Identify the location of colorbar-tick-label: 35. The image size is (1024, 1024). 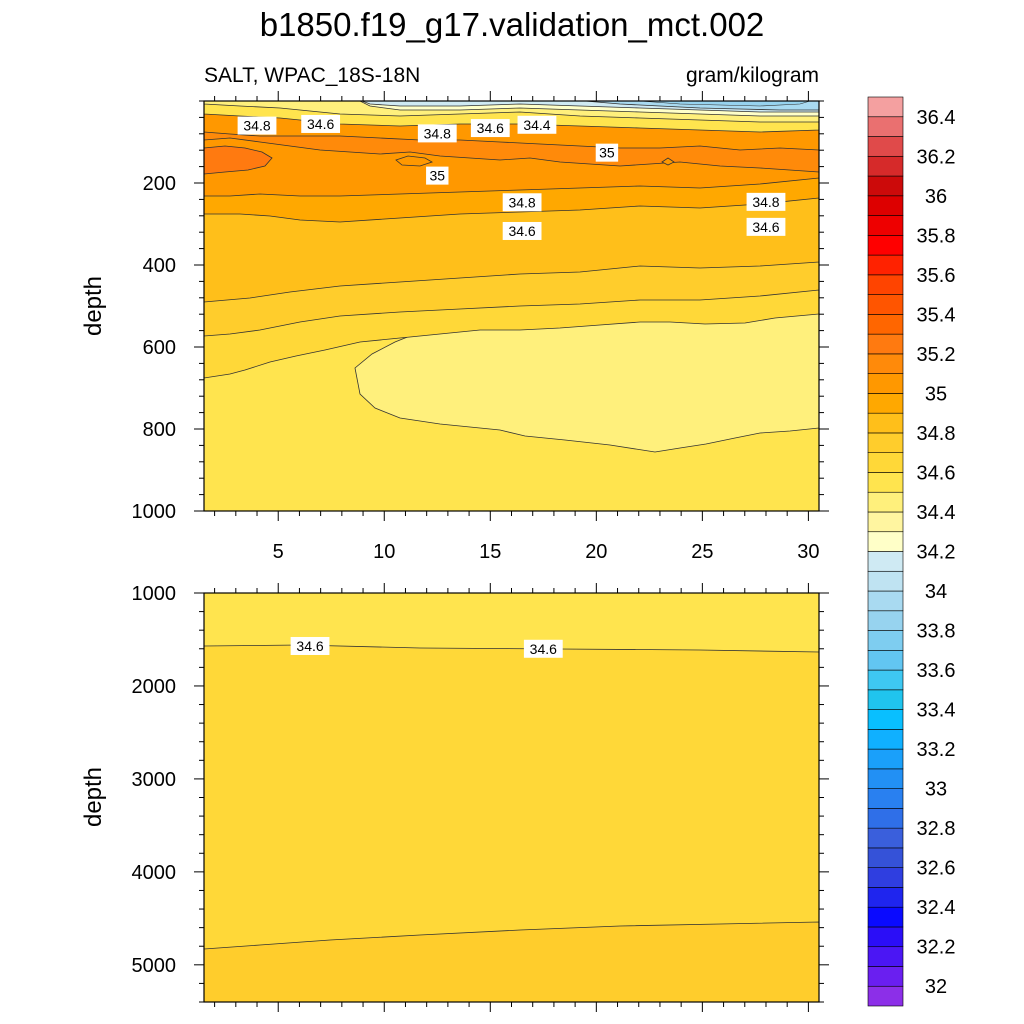
(936, 394).